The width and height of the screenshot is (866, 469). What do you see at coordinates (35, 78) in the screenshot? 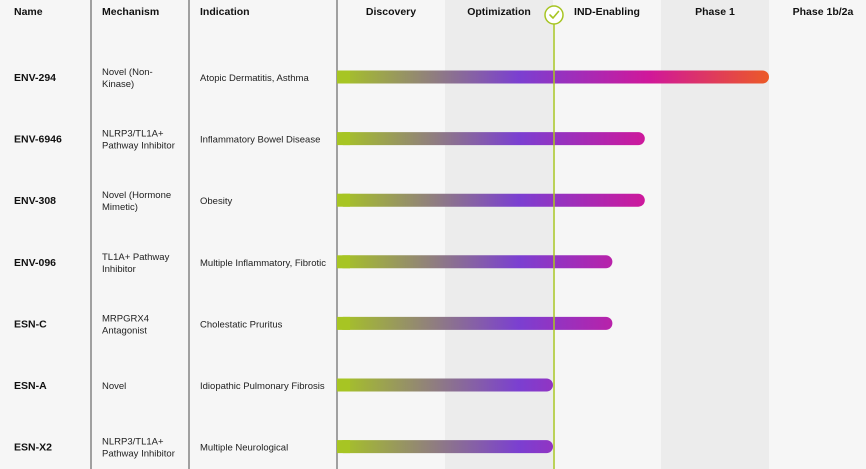
I see `program-name: ENV-294` at bounding box center [35, 78].